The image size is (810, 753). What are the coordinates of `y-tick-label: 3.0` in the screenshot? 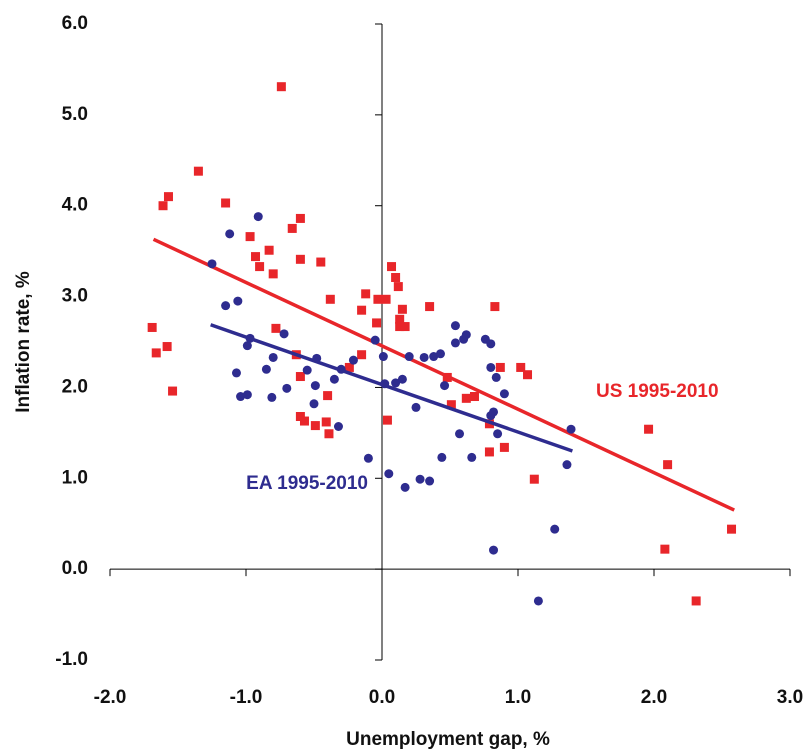 It's located at (75, 296).